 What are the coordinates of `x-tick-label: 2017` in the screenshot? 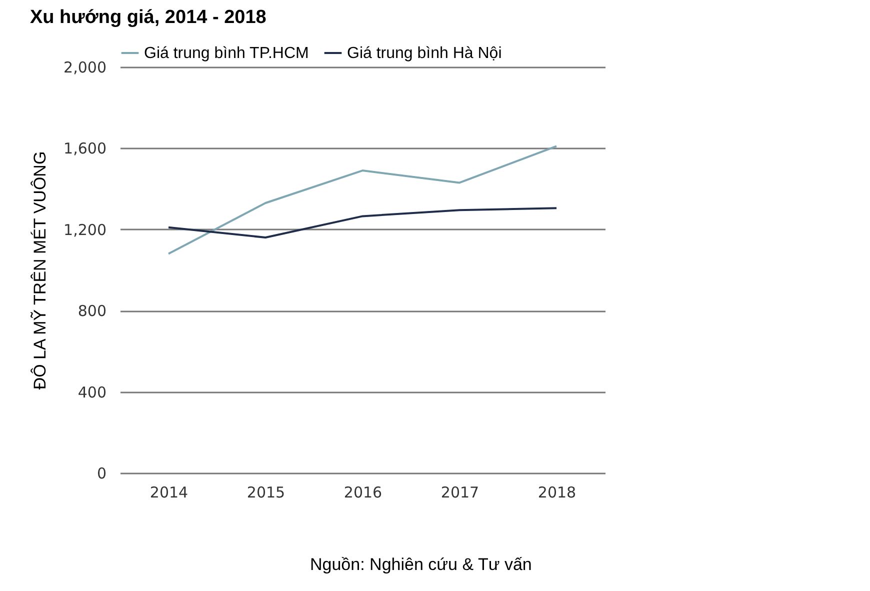 It's located at (460, 493).